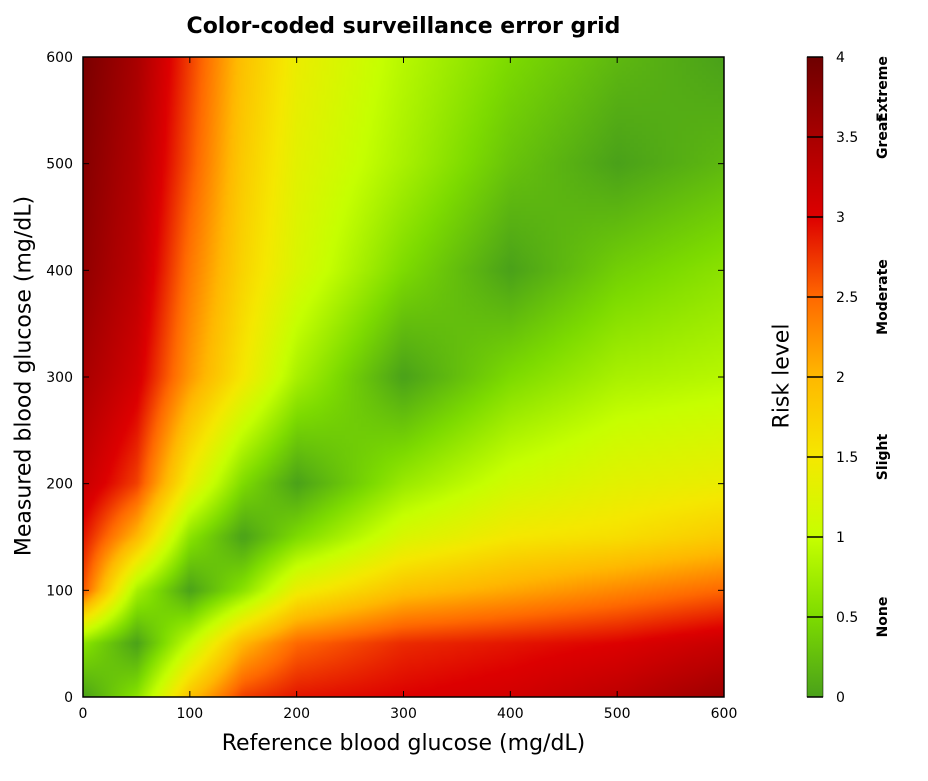 The height and width of the screenshot is (781, 928). Describe the element at coordinates (840, 378) in the screenshot. I see `colorbar-tick-label: 2` at that location.